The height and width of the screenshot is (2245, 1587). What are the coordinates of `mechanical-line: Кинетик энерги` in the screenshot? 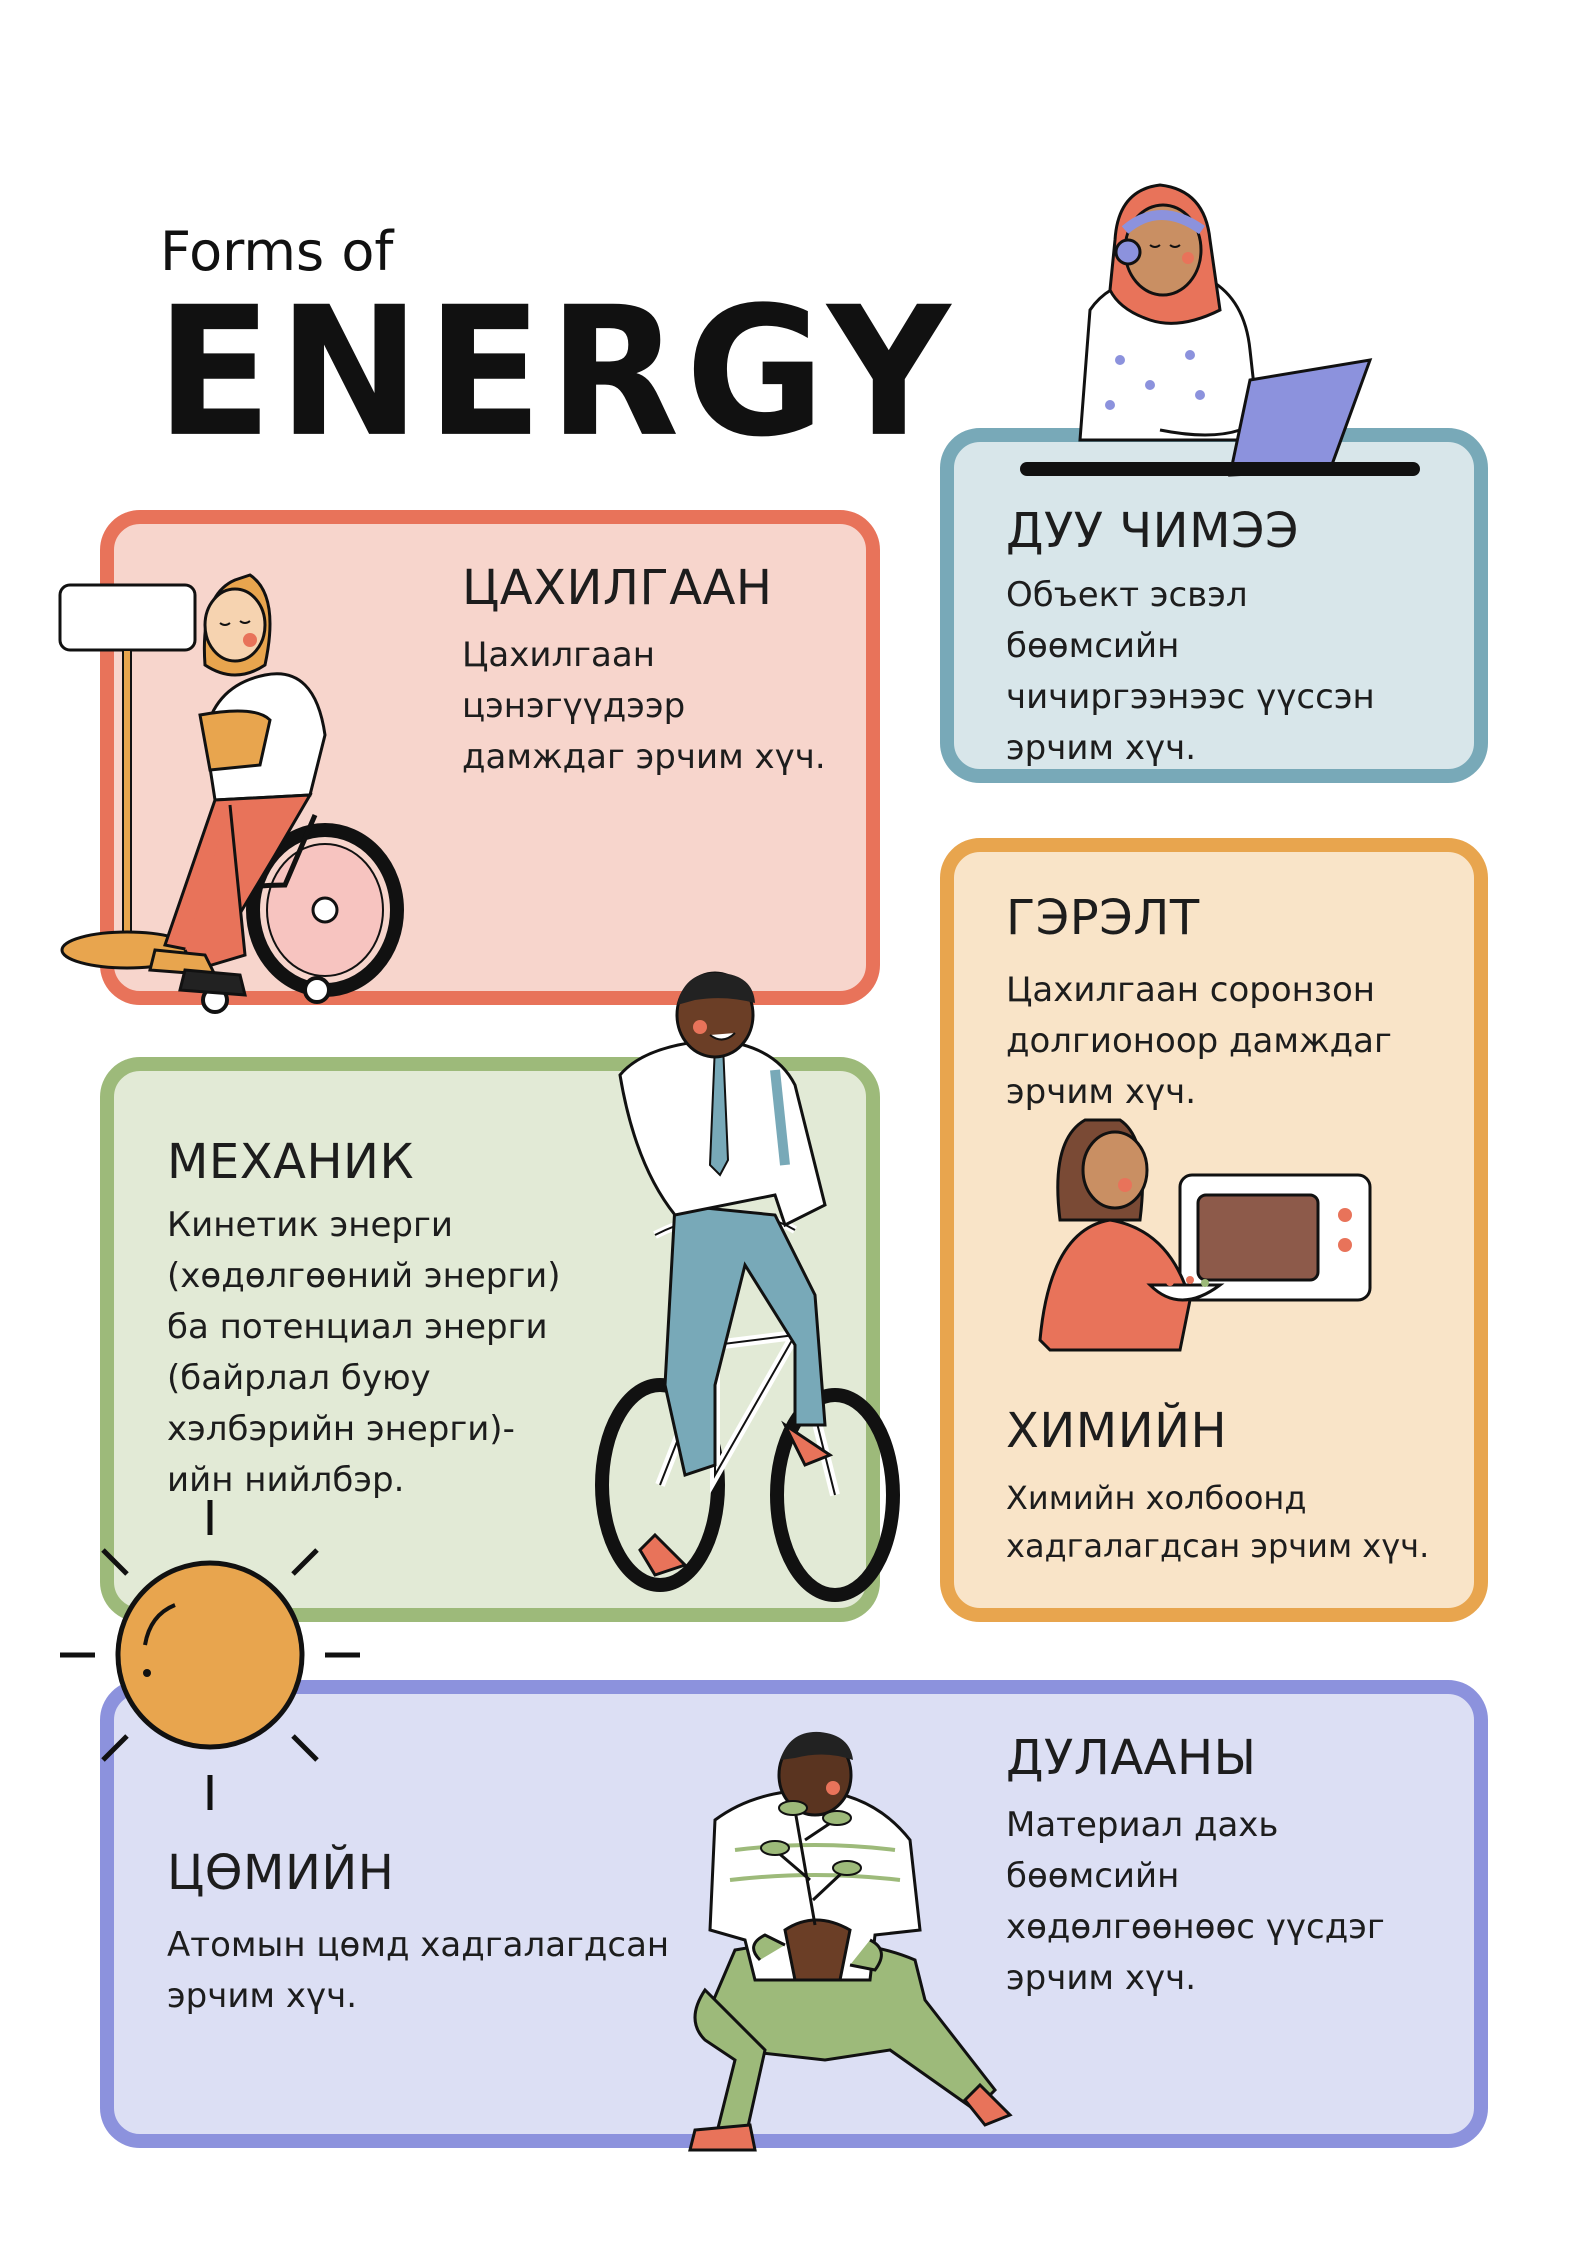 It's located at (310, 1225).